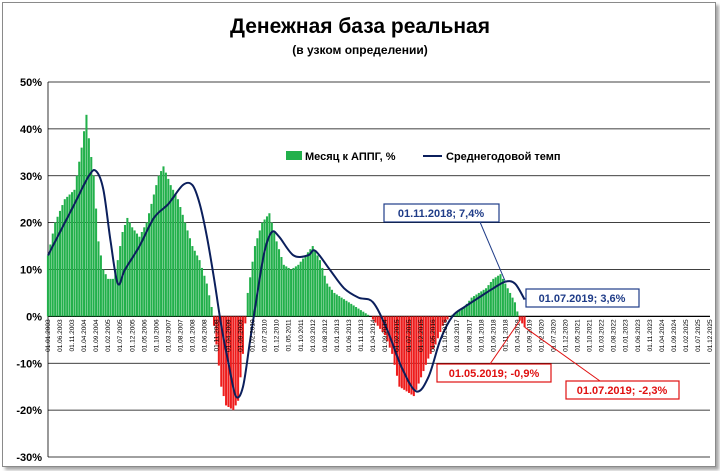  Describe the element at coordinates (698, 335) in the screenshot. I see `x-tick-label: 01.07.2025` at that location.